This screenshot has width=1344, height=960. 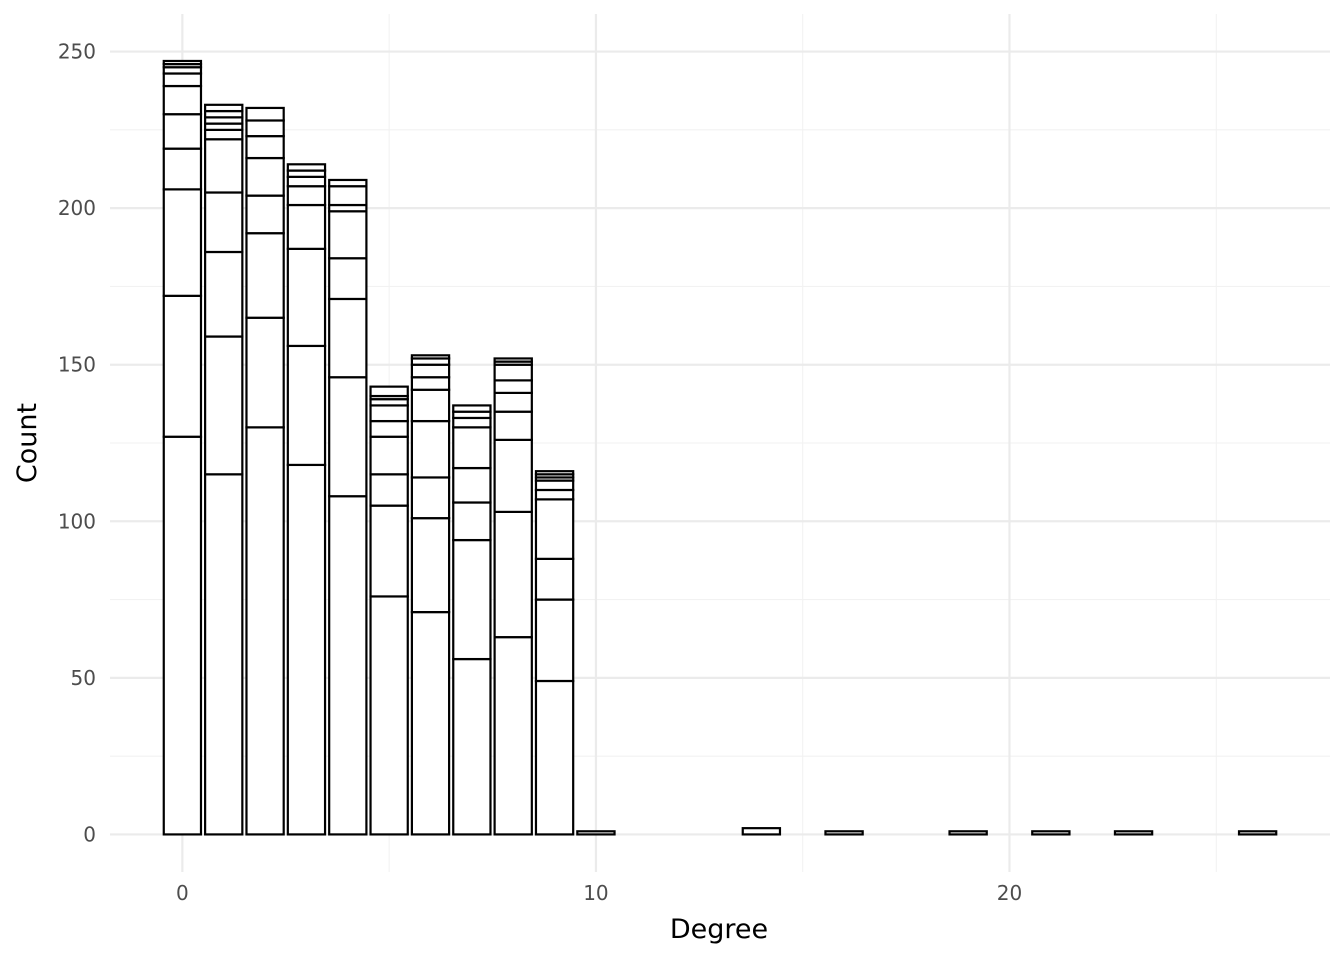 I want to click on y-tick-label: 250, so click(x=77, y=52).